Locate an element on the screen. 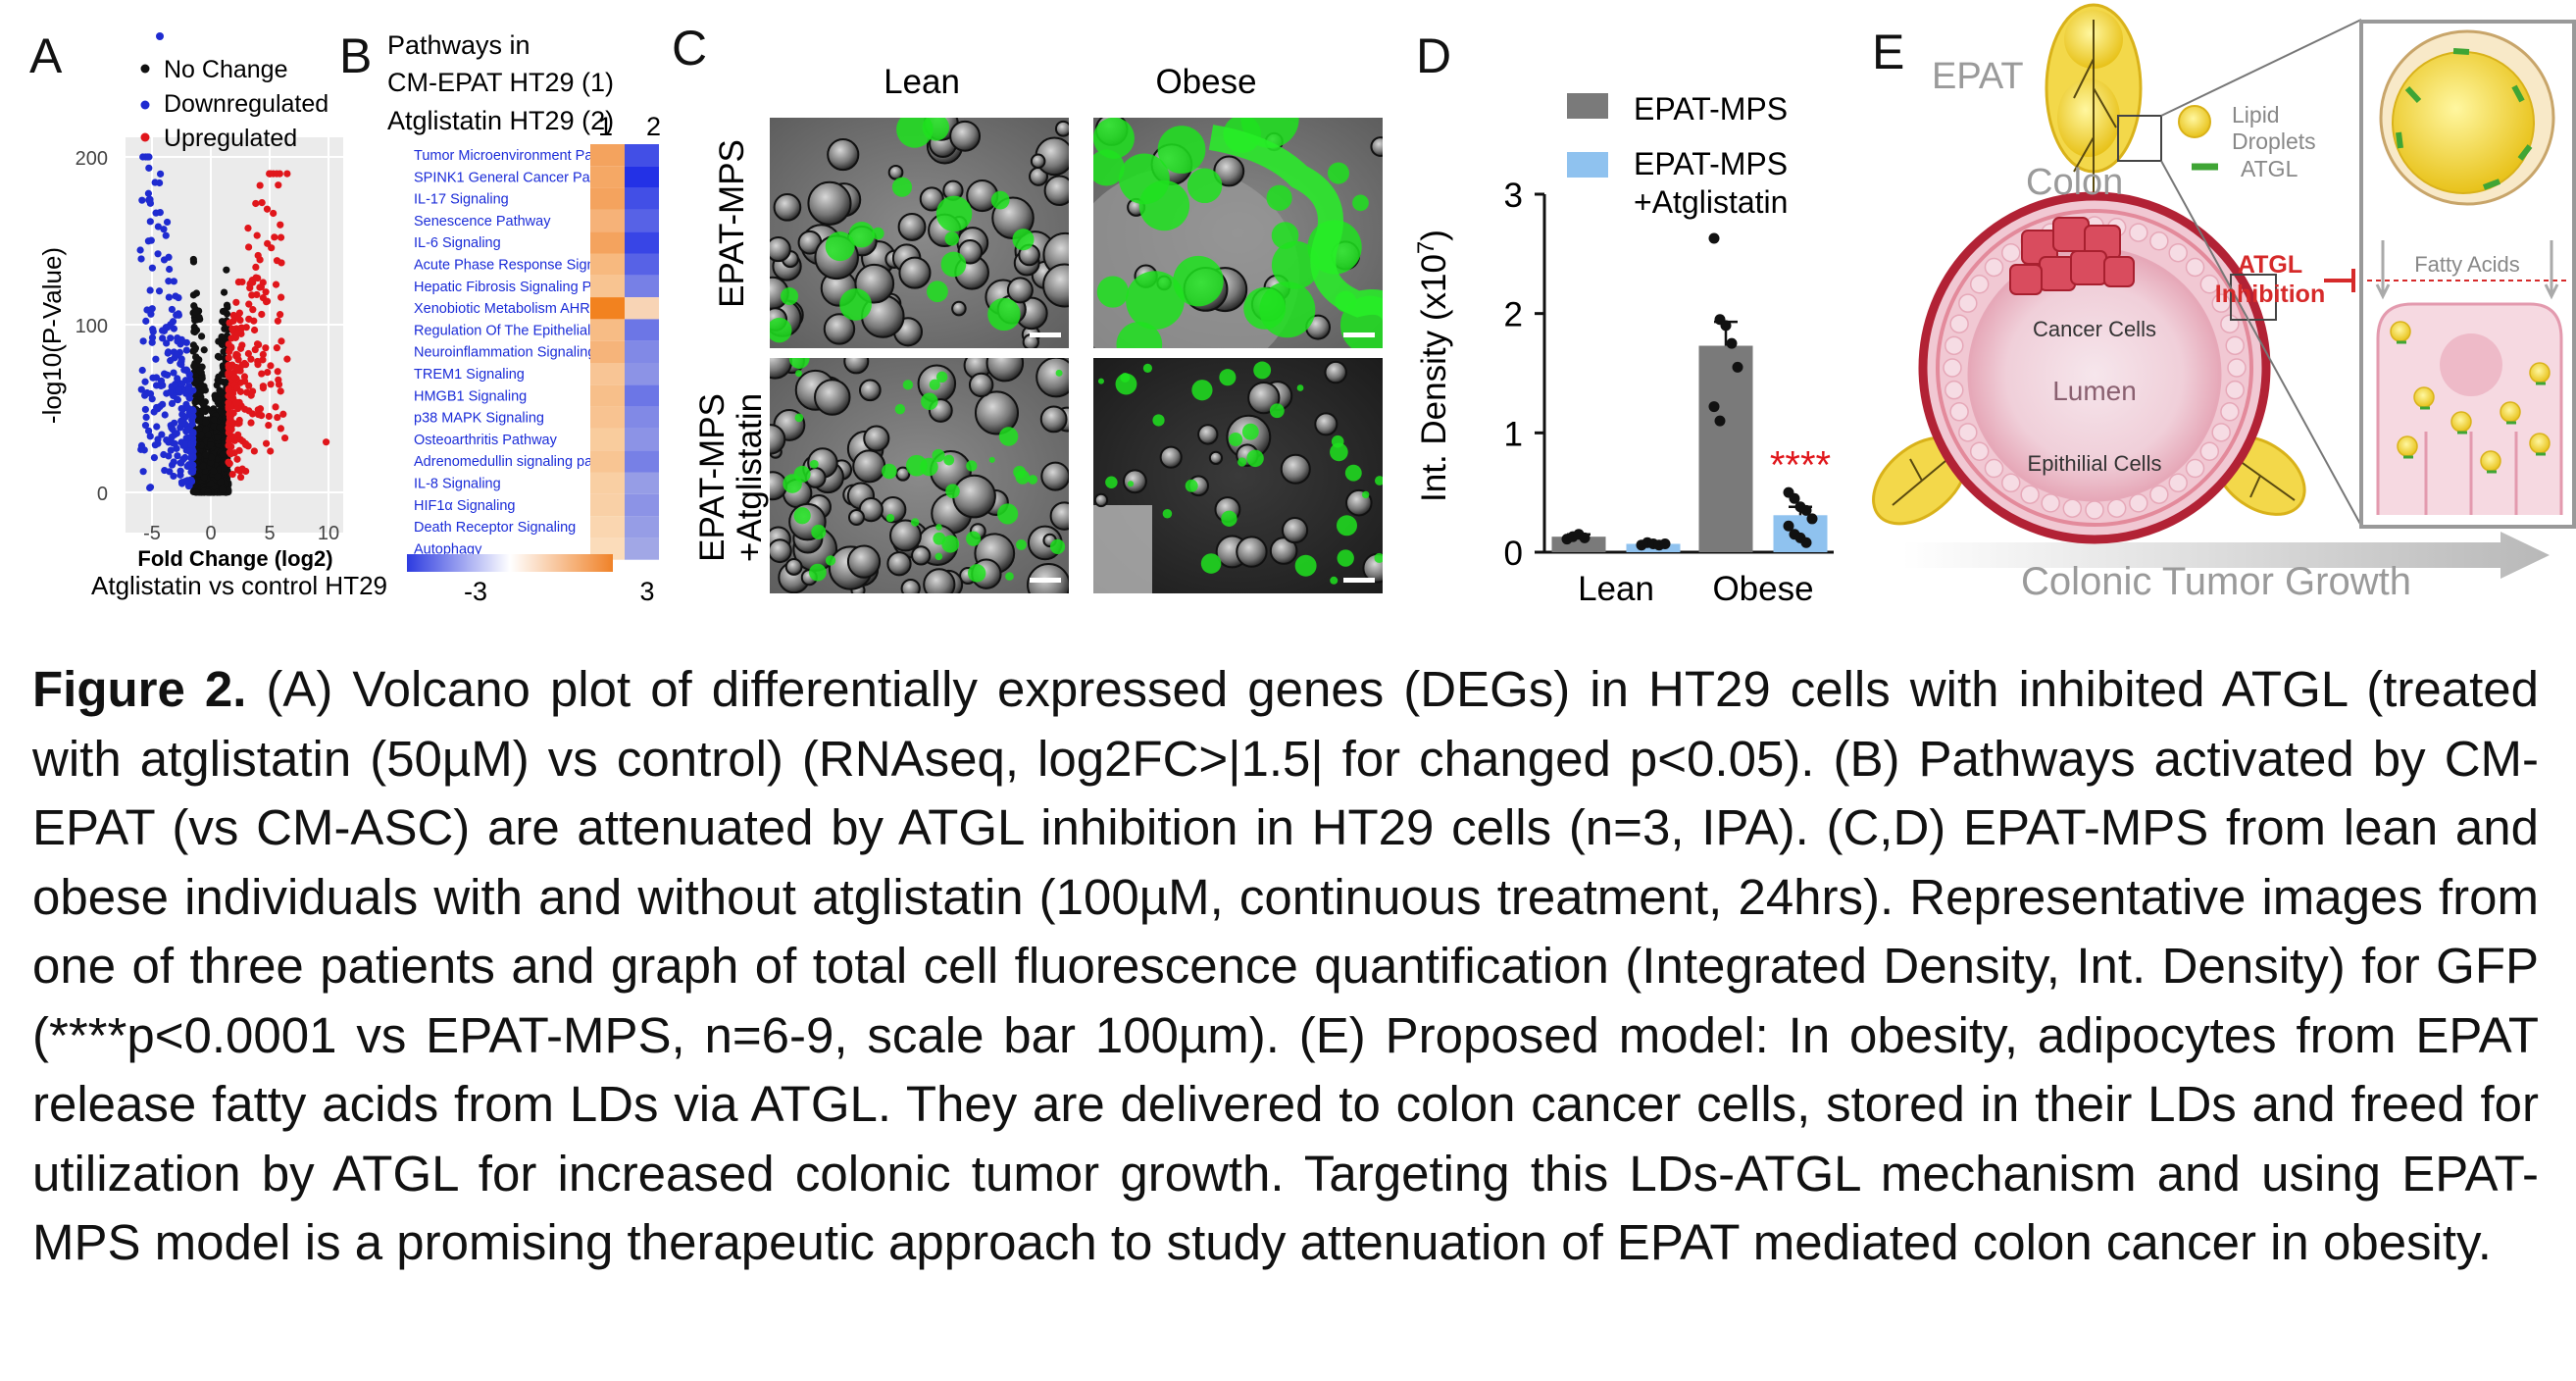  volcano-xtick: -5 is located at coordinates (152, 533).